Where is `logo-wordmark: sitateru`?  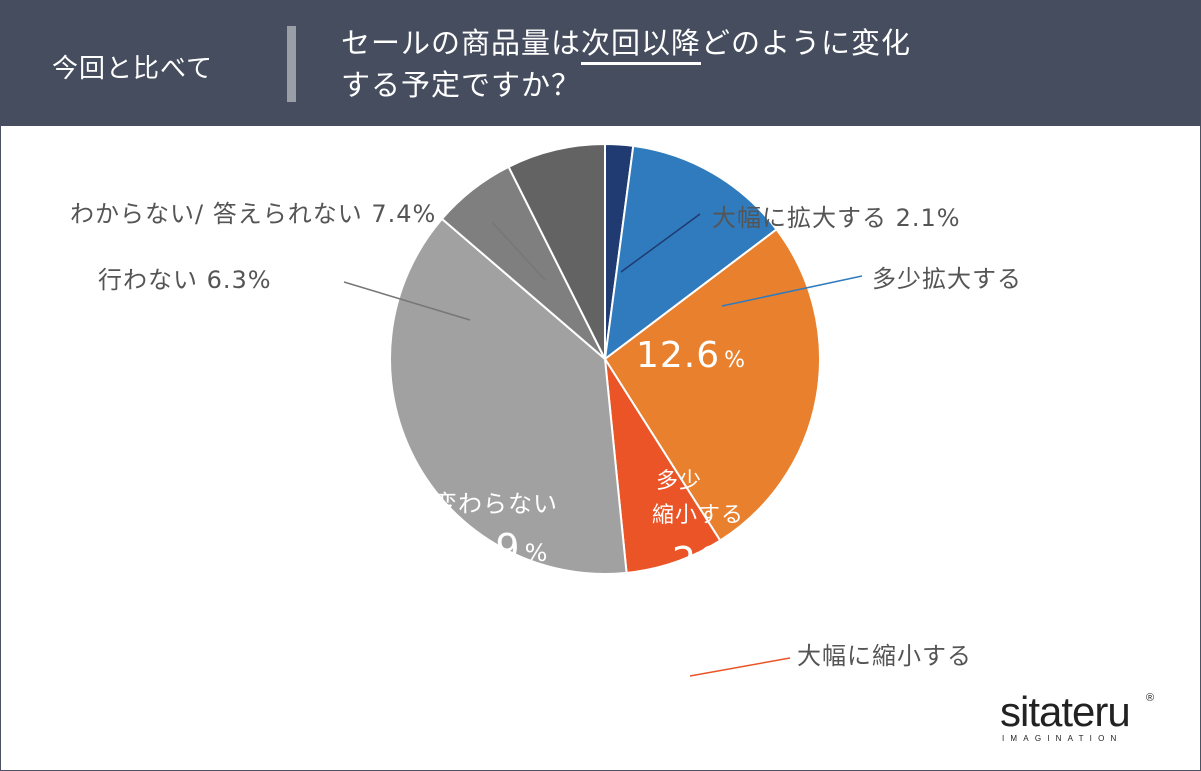 logo-wordmark: sitateru is located at coordinates (1065, 711).